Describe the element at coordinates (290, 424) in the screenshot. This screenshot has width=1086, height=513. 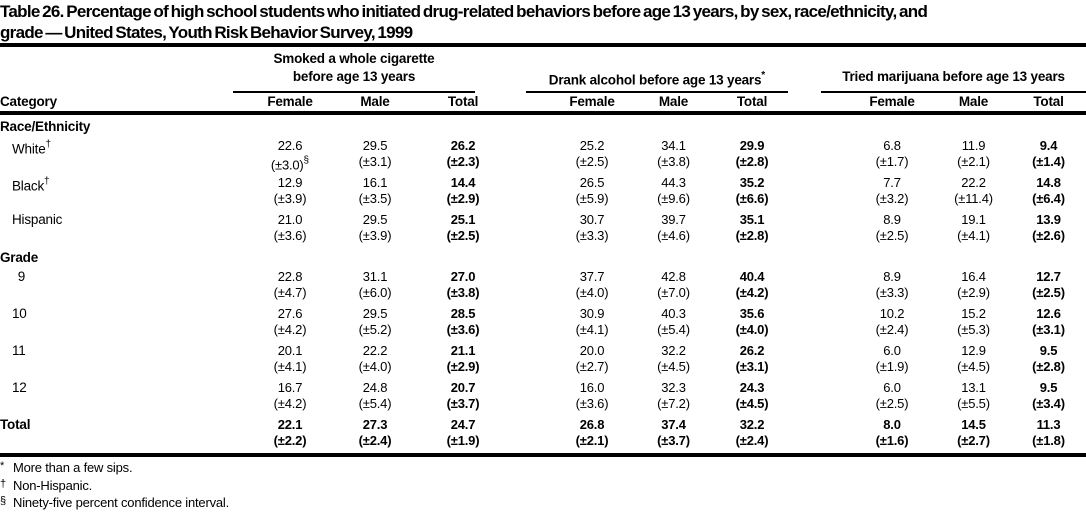
I see `value-cell: 22.1` at that location.